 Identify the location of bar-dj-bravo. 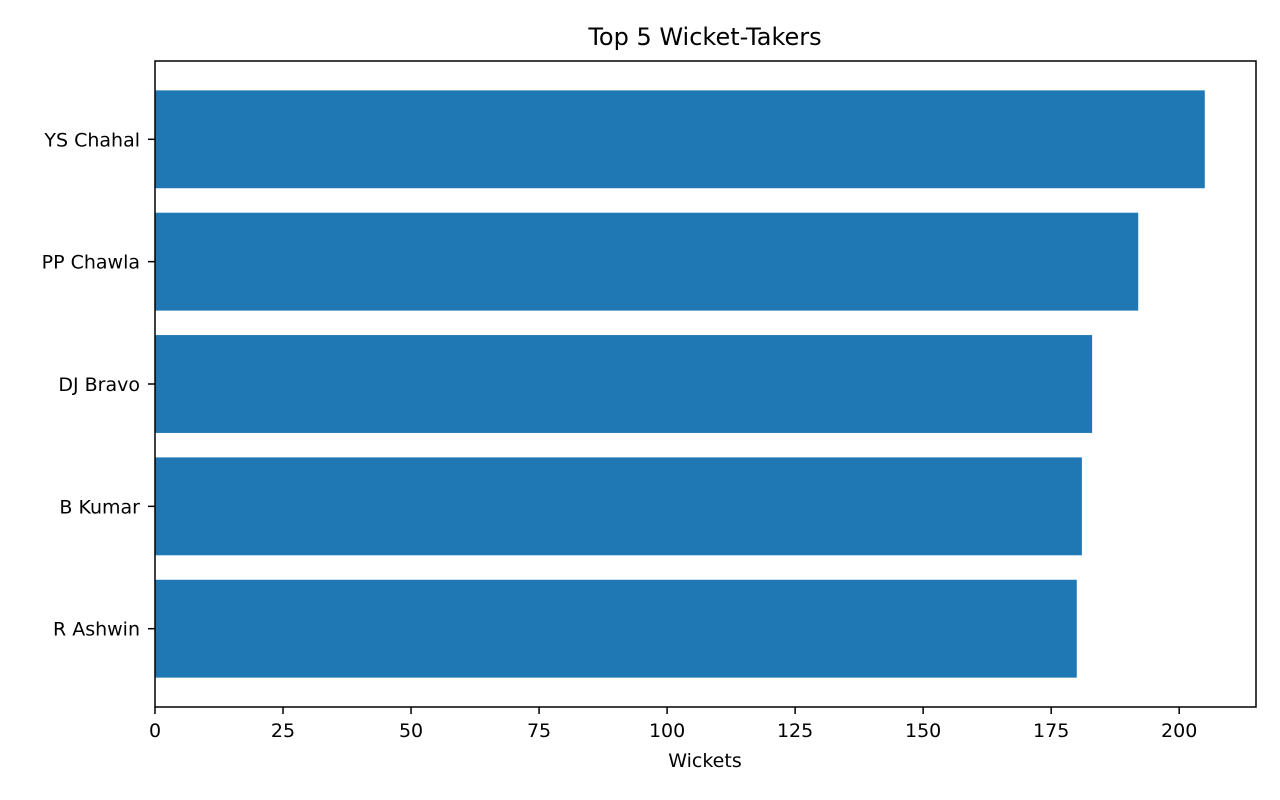
(624, 384).